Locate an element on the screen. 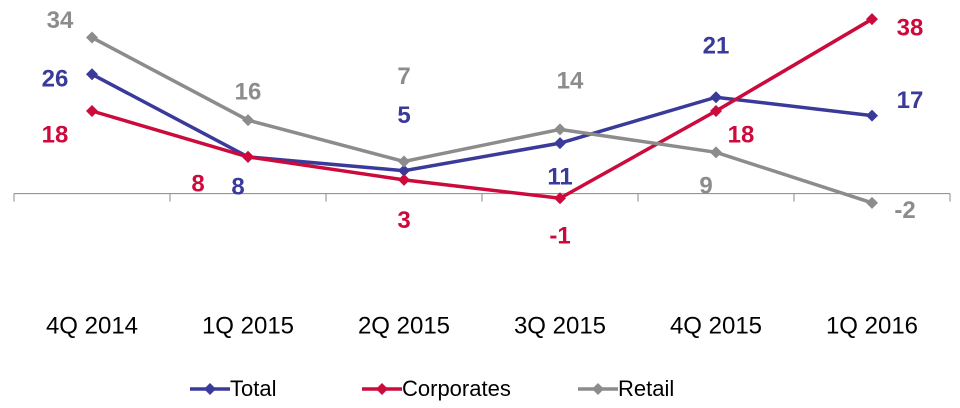 The height and width of the screenshot is (408, 960). x-tick-label: 1Q 2016 is located at coordinates (872, 325).